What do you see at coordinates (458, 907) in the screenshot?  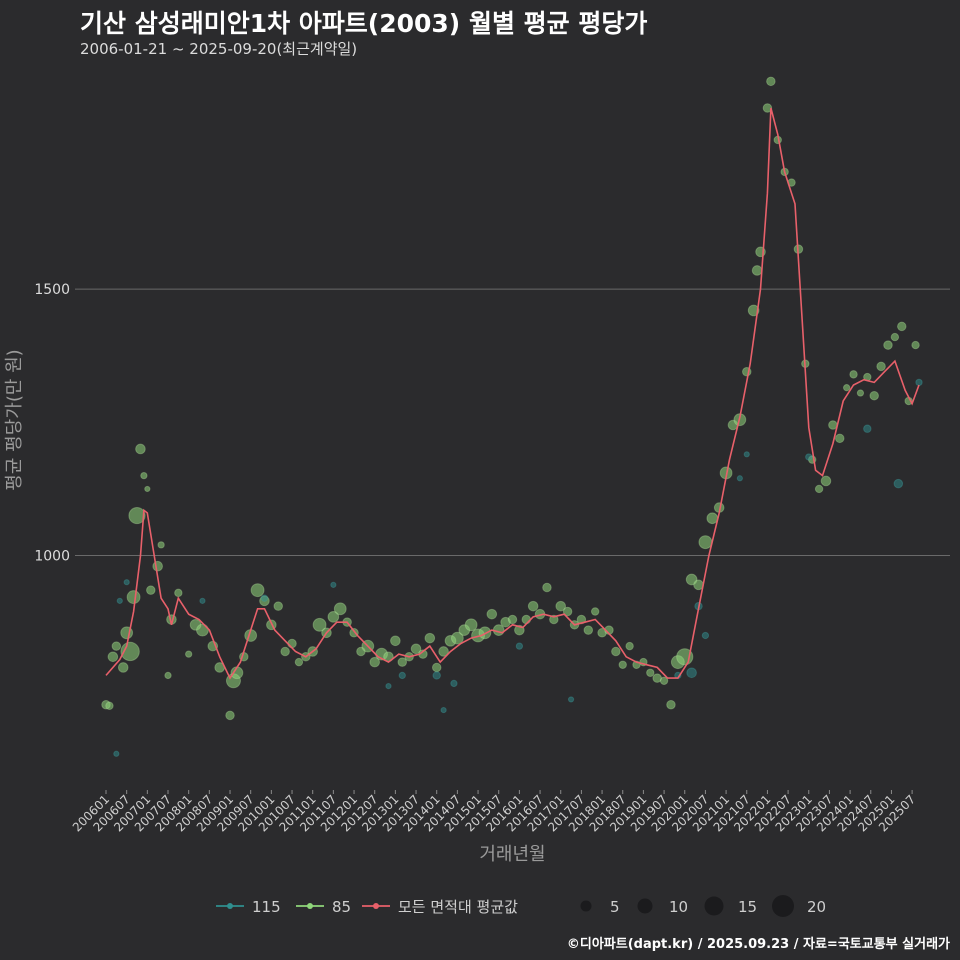 I see `legend-label: 모든 면적대 평균값` at bounding box center [458, 907].